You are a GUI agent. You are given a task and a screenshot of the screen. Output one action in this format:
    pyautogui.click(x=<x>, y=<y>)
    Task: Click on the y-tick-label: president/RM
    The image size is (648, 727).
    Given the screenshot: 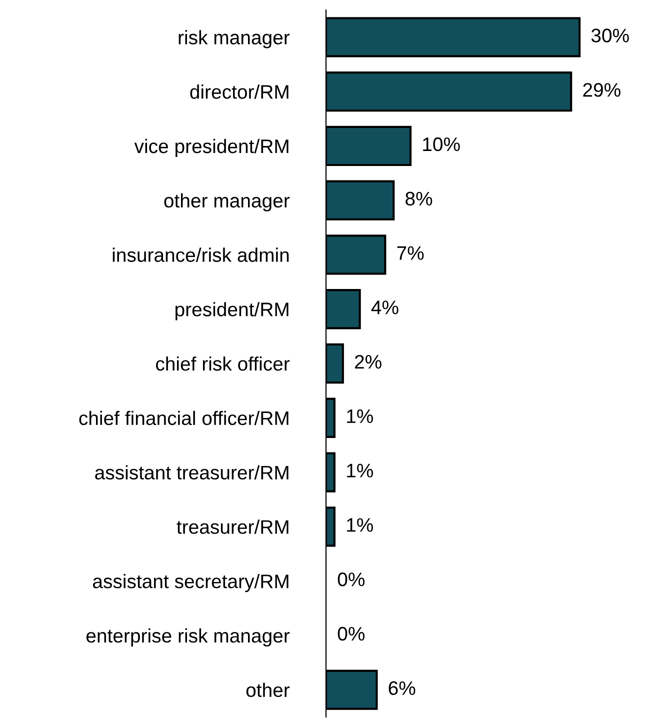 What is the action you would take?
    pyautogui.click(x=232, y=311)
    